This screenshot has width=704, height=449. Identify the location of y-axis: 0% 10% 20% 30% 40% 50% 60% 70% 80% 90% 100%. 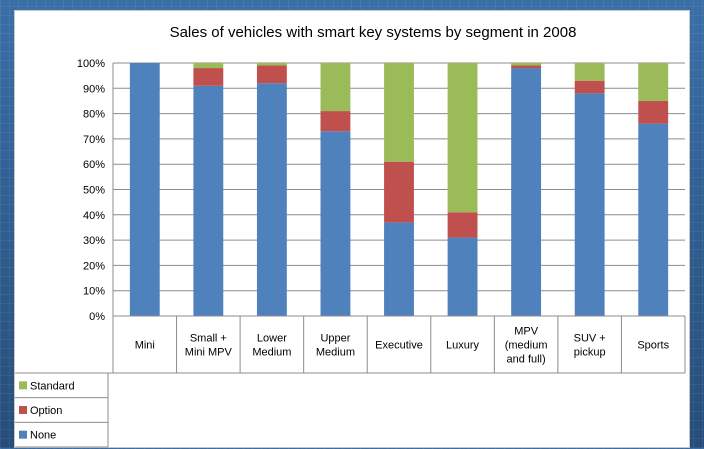
(95, 190).